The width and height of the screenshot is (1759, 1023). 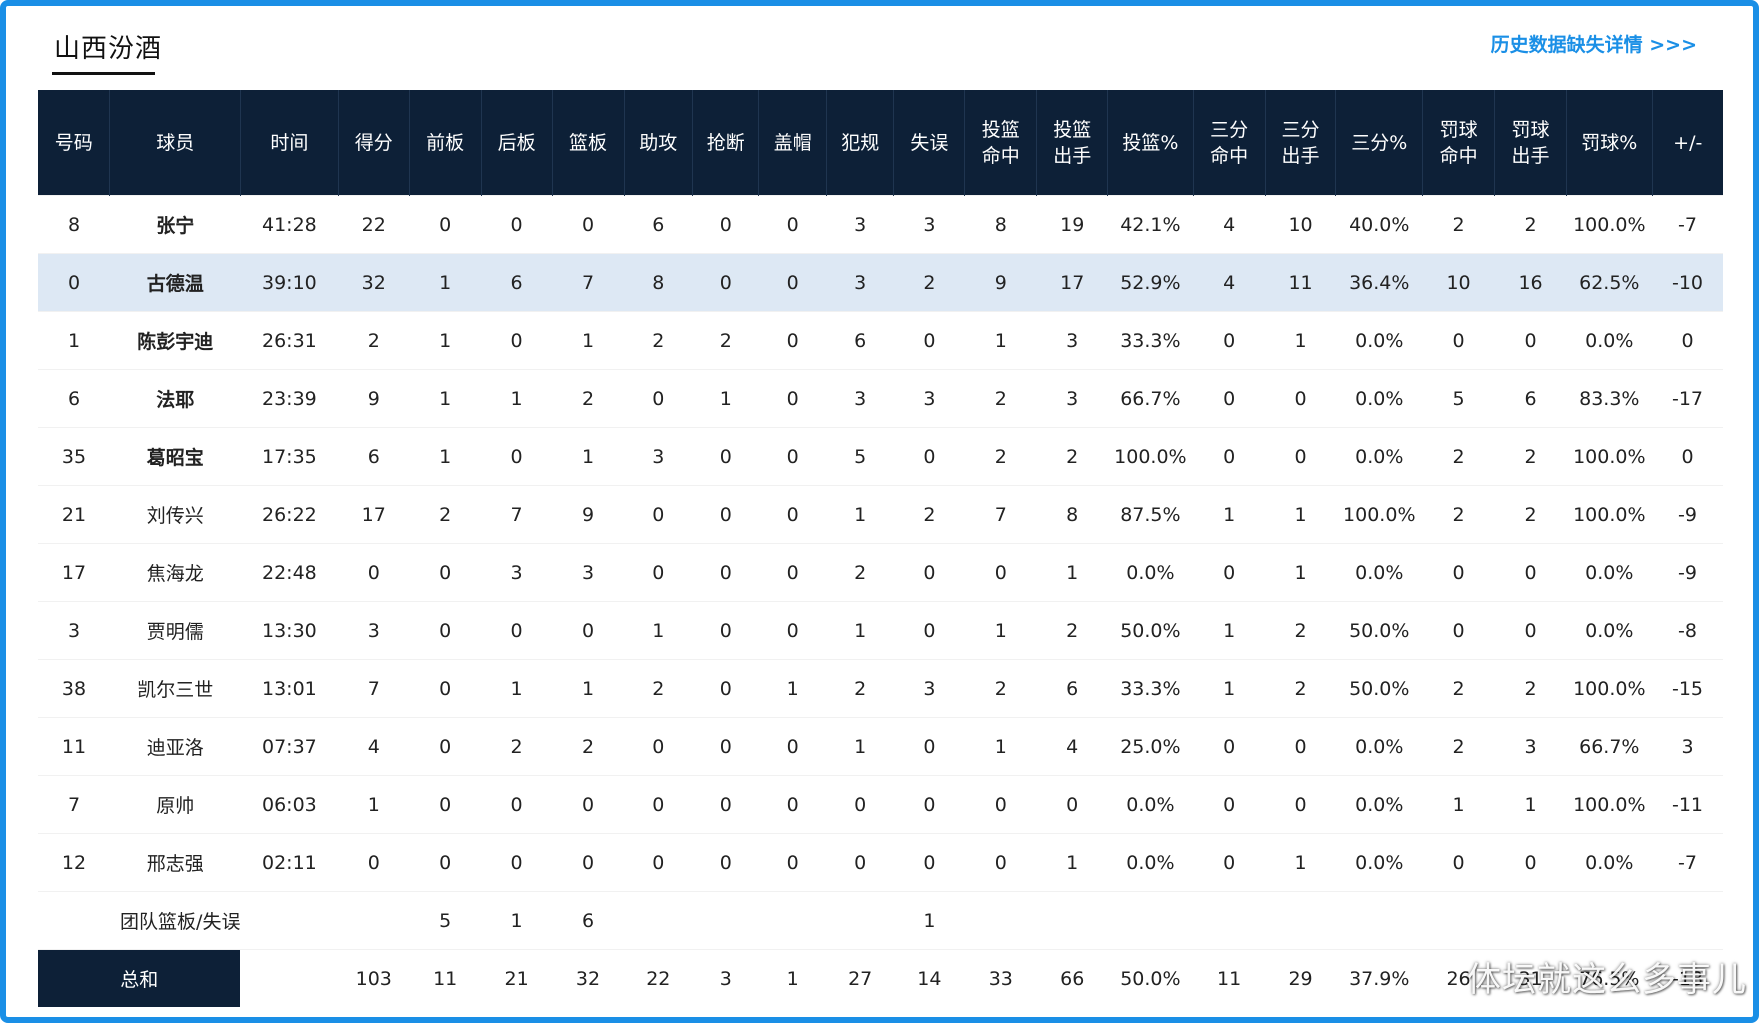 What do you see at coordinates (1458, 398) in the screenshot?
I see `stat-cell: 5` at bounding box center [1458, 398].